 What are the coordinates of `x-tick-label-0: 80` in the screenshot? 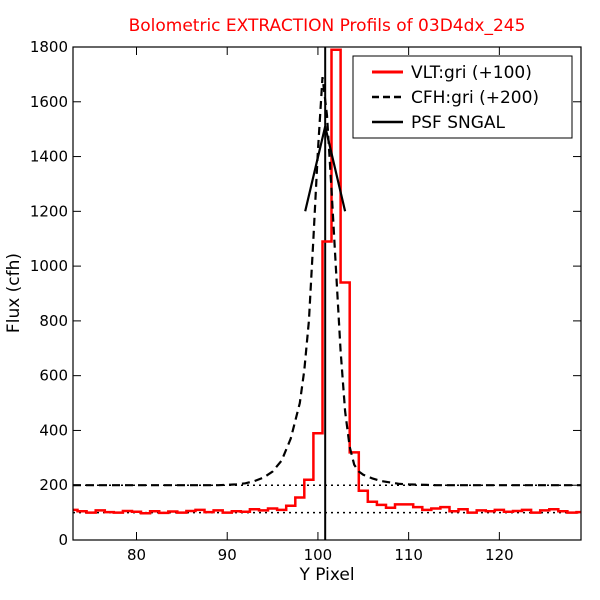 It's located at (136, 555).